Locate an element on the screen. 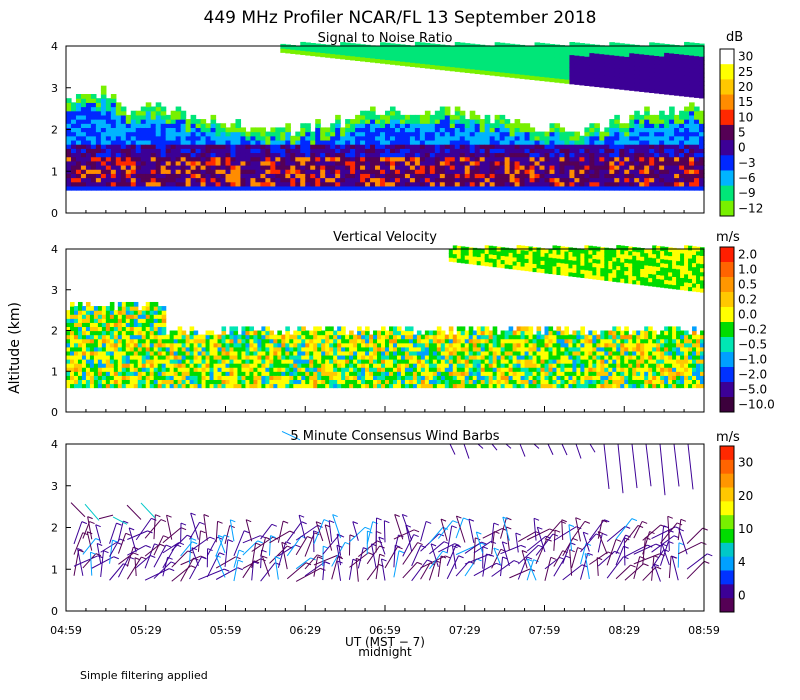 This screenshot has height=700, width=800. colorbar-swatch is located at coordinates (727, 102).